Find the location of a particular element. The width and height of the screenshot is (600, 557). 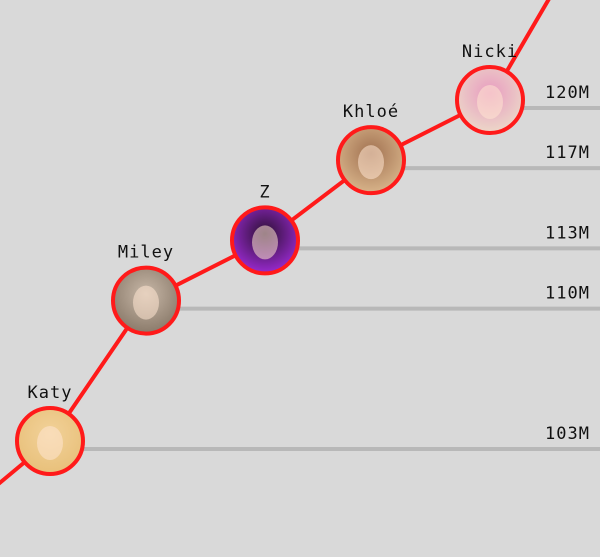

avatar-z is located at coordinates (265, 240).